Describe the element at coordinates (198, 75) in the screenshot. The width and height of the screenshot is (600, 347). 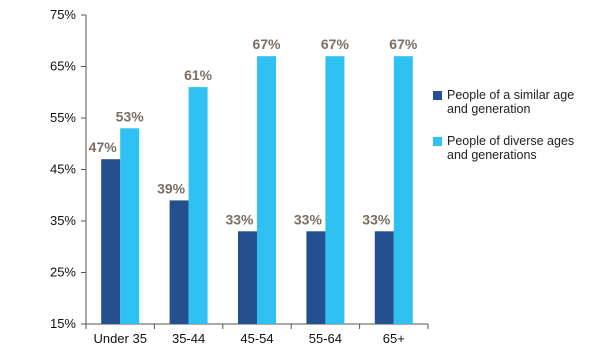
I see `data-label: 61%` at that location.